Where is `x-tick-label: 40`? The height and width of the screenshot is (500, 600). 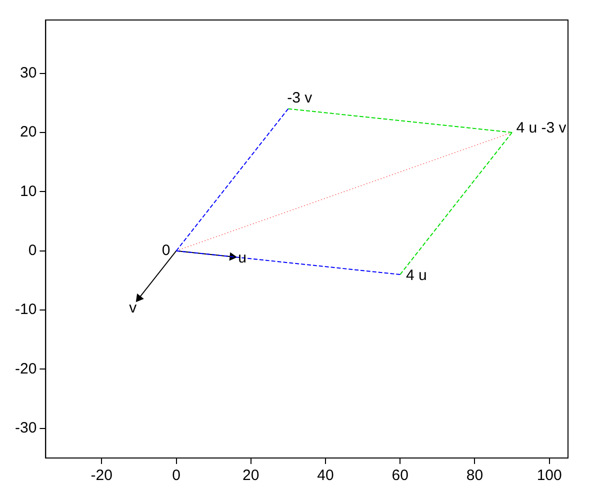
x-tick-label: 40 is located at coordinates (325, 475).